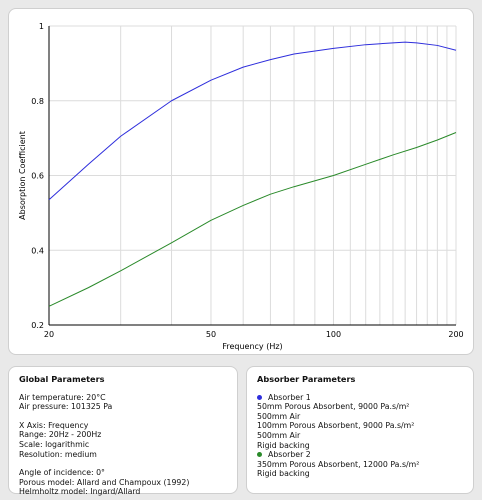 This screenshot has width=482, height=500. I want to click on y-tick-label: 0.8, so click(37, 101).